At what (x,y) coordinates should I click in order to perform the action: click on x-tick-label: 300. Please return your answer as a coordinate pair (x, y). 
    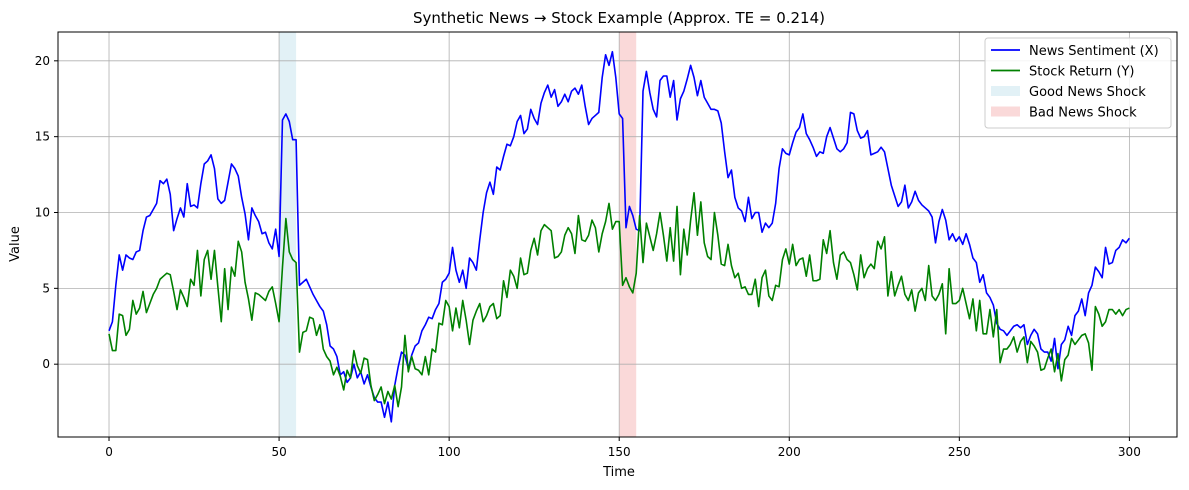
    Looking at the image, I should click on (1129, 452).